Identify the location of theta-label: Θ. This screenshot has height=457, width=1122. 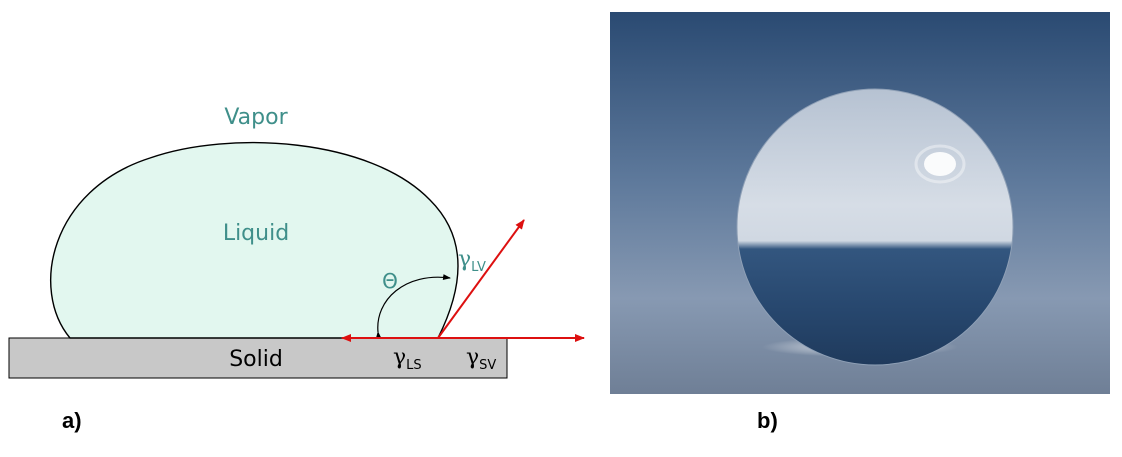
(390, 281).